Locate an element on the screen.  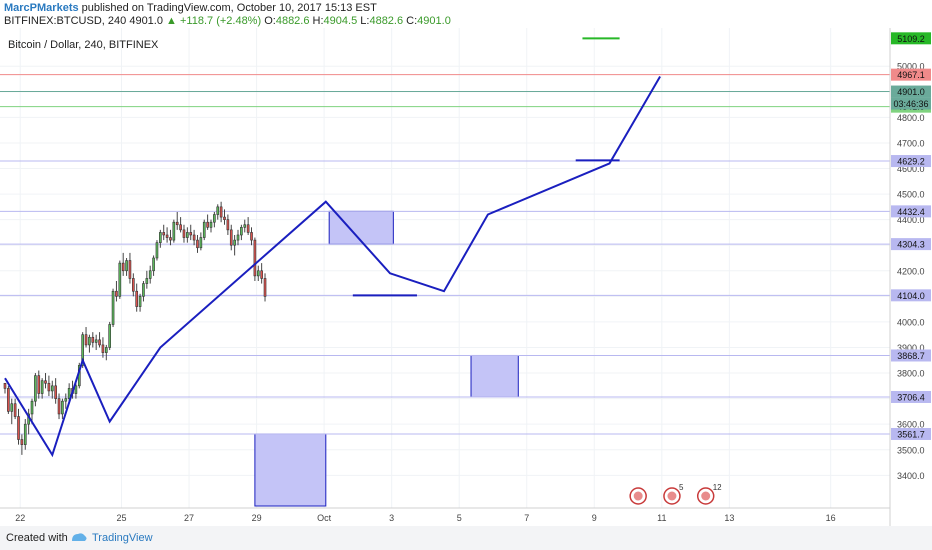
x-tick-label: 5 is located at coordinates (459, 518).